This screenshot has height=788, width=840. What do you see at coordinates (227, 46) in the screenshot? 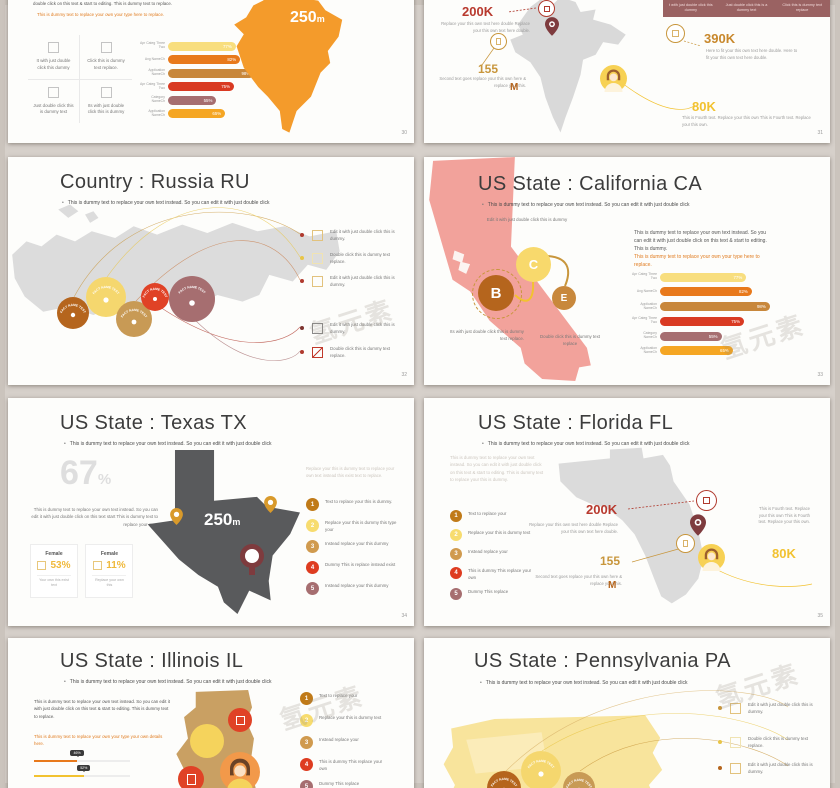
I see `bar-value-label: 77%` at bounding box center [227, 46].